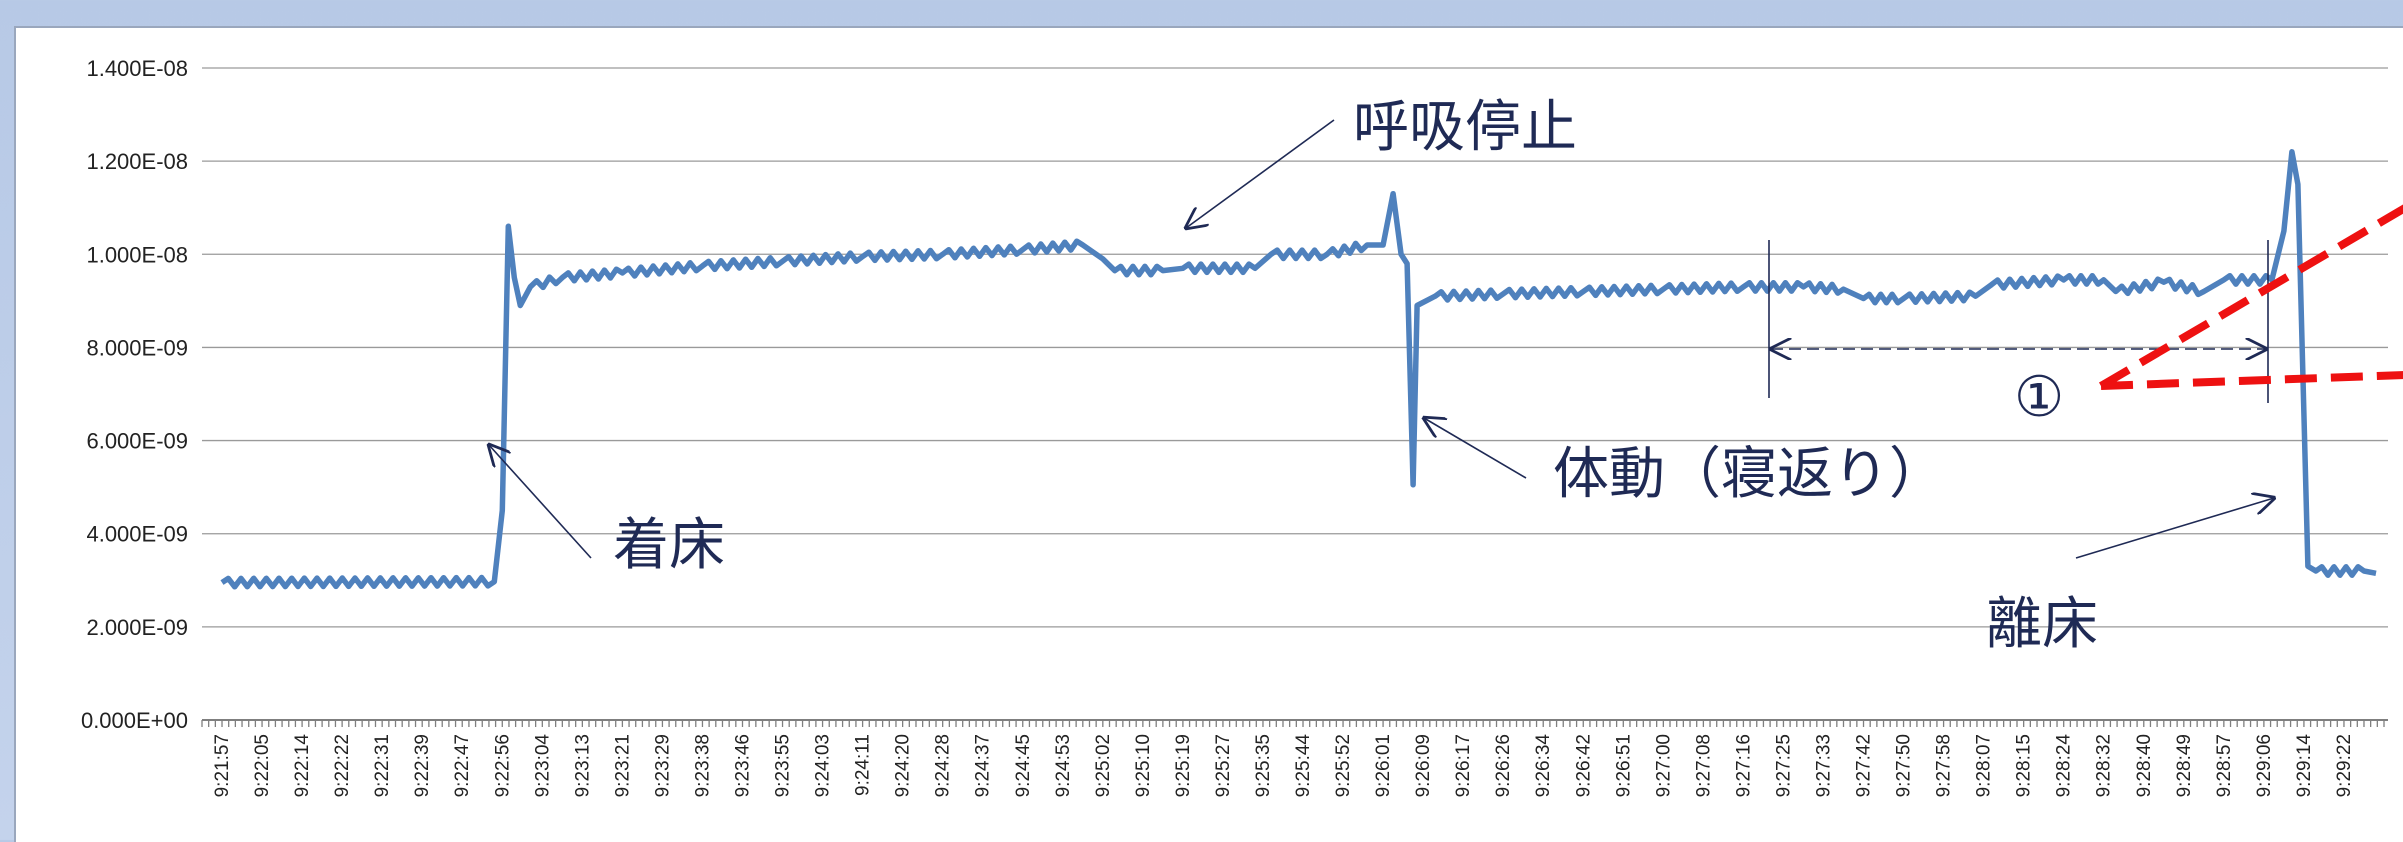 This screenshot has height=842, width=2403. What do you see at coordinates (823, 765) in the screenshot?
I see `x-tick-label: 9:24:03` at bounding box center [823, 765].